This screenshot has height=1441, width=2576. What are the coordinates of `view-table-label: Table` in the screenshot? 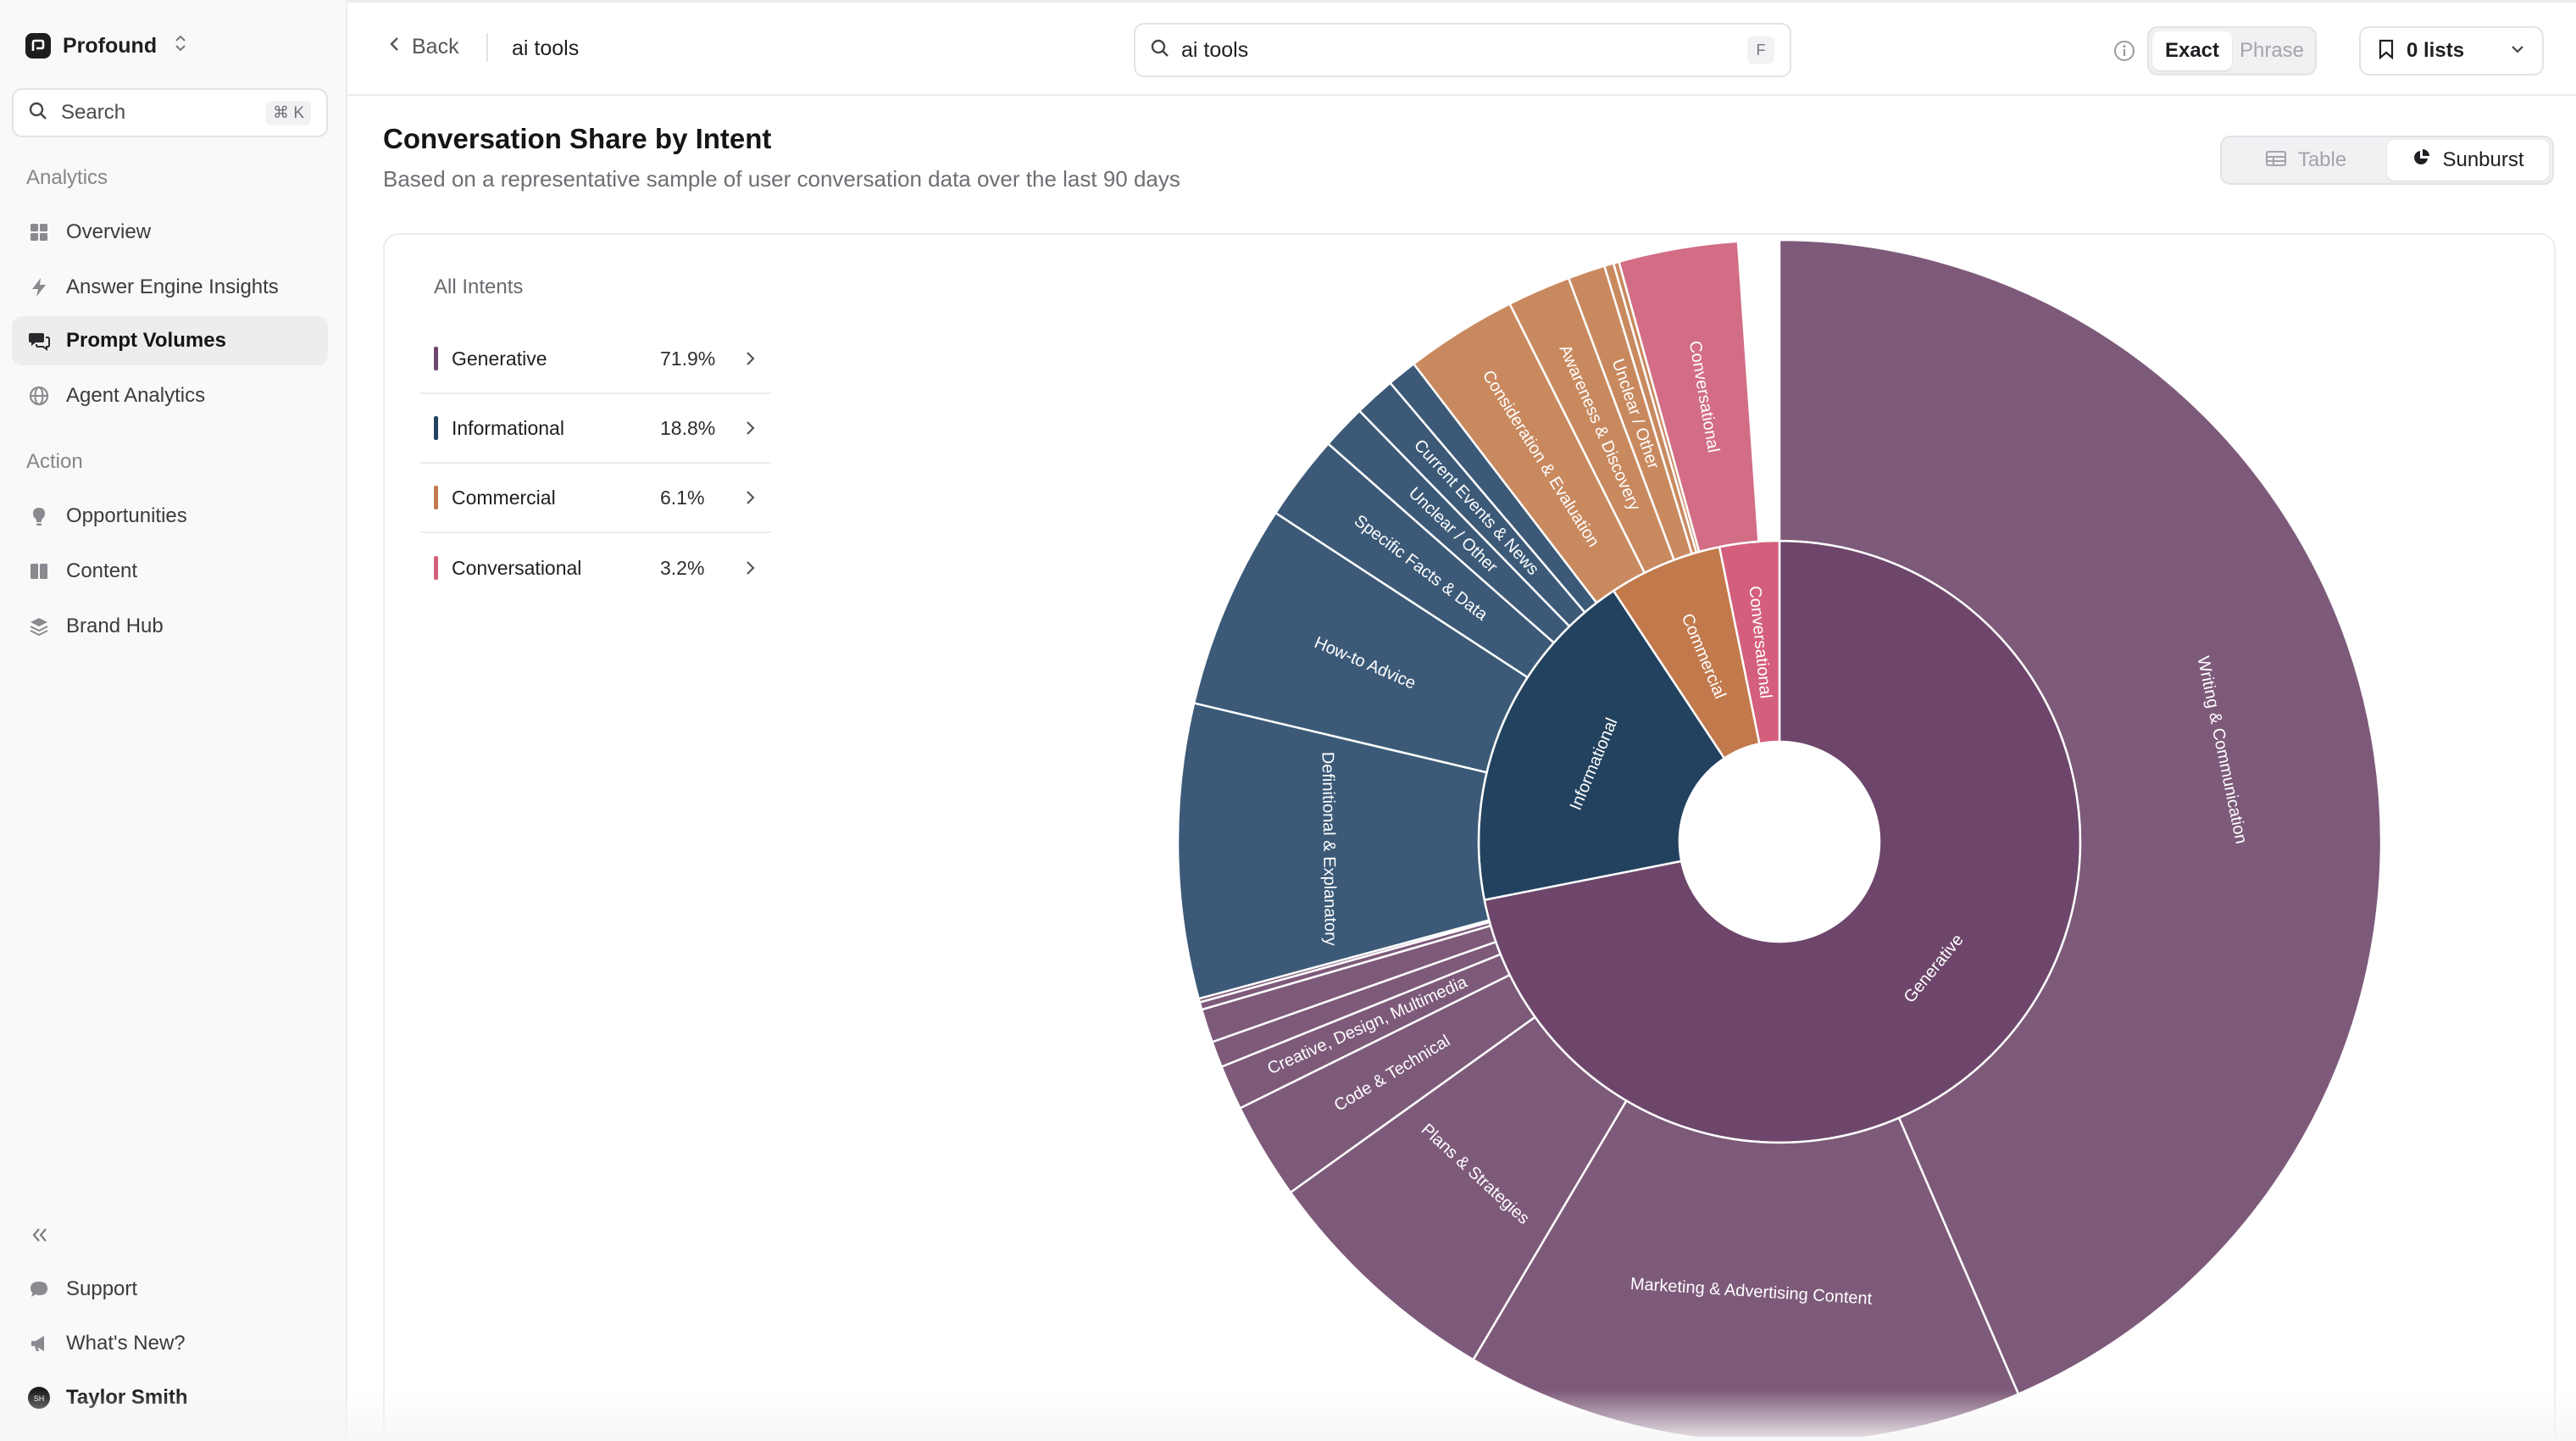 It's located at (2322, 160).